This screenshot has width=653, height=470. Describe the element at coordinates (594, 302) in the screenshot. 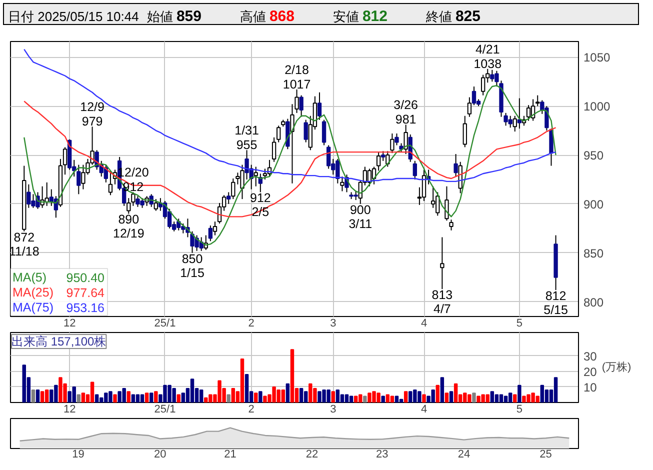

I see `y-tick-label: 800` at that location.